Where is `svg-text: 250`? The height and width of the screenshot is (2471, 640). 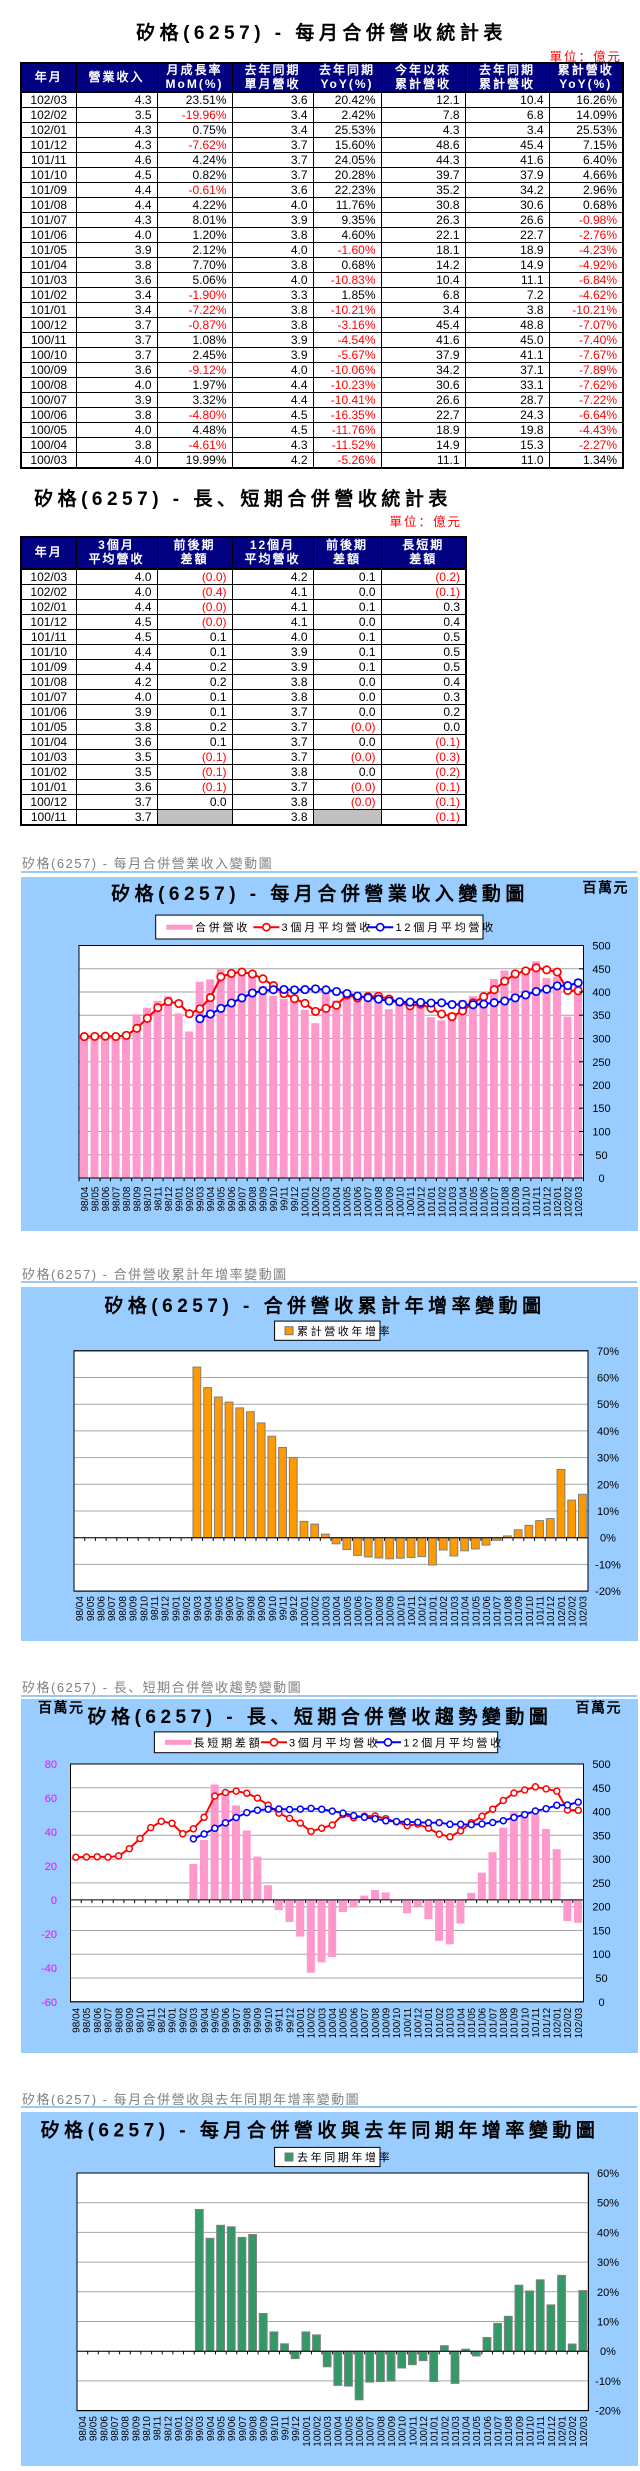
svg-text: 250 is located at coordinates (601, 1063).